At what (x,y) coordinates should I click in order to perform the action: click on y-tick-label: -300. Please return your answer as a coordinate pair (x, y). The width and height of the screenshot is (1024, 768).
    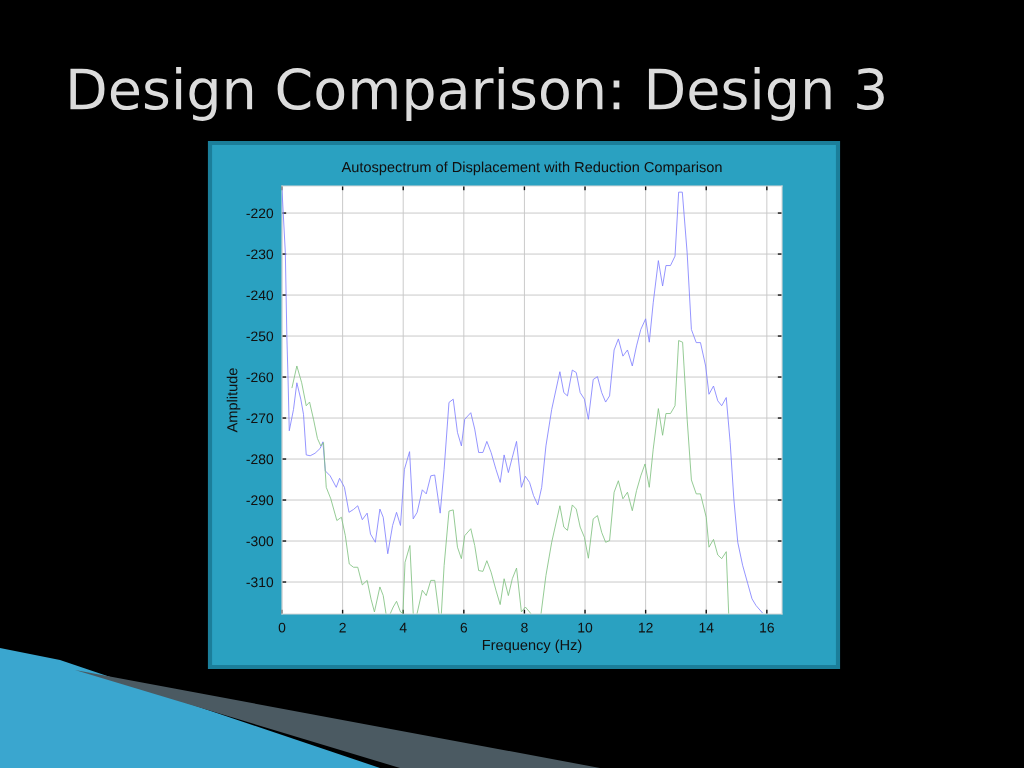
    Looking at the image, I should click on (260, 541).